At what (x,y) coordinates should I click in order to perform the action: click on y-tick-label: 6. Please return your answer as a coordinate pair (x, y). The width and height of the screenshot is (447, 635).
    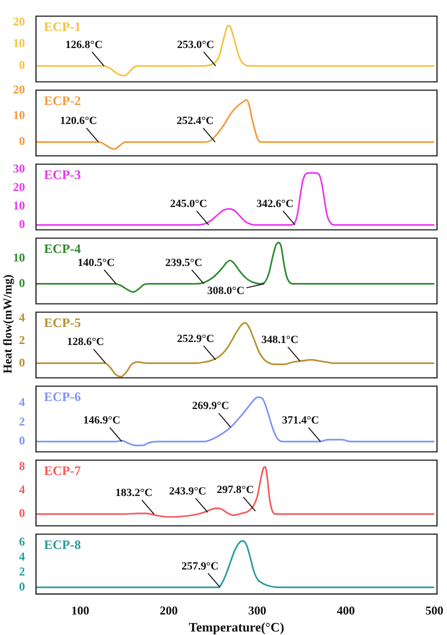
    Looking at the image, I should click on (22, 541).